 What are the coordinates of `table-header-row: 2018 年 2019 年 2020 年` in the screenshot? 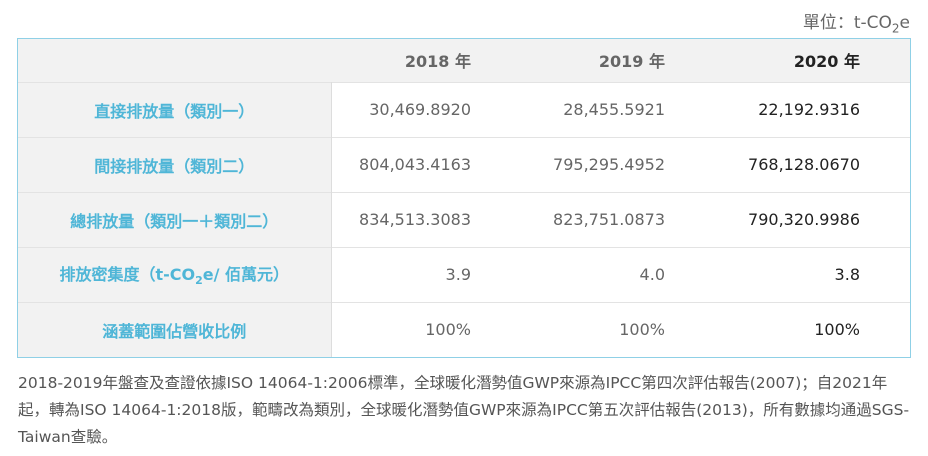 It's located at (464, 60).